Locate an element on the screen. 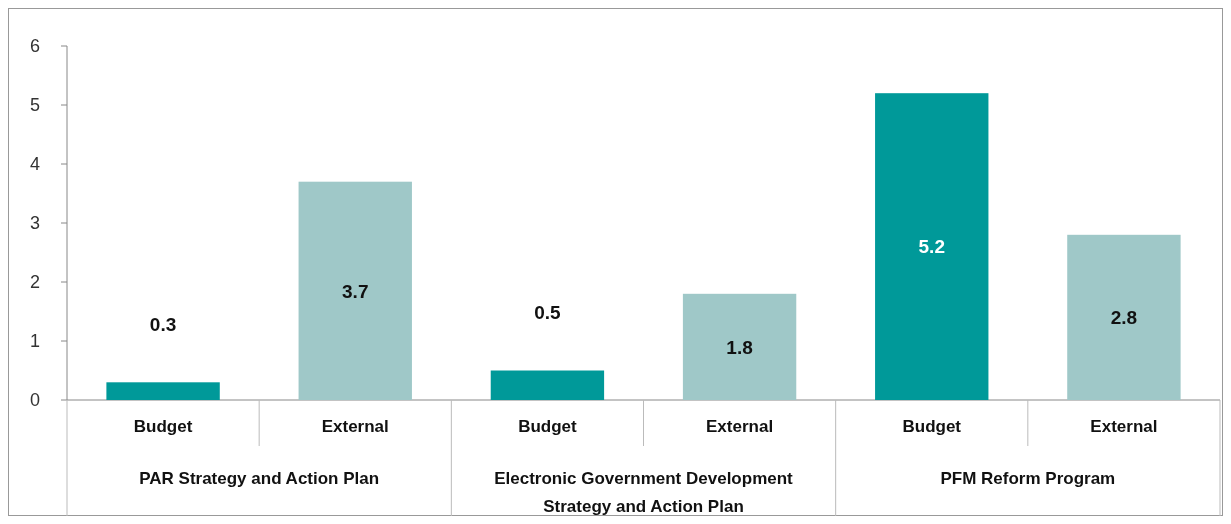 The height and width of the screenshot is (524, 1231). y-tick-label: 1 is located at coordinates (35, 341).